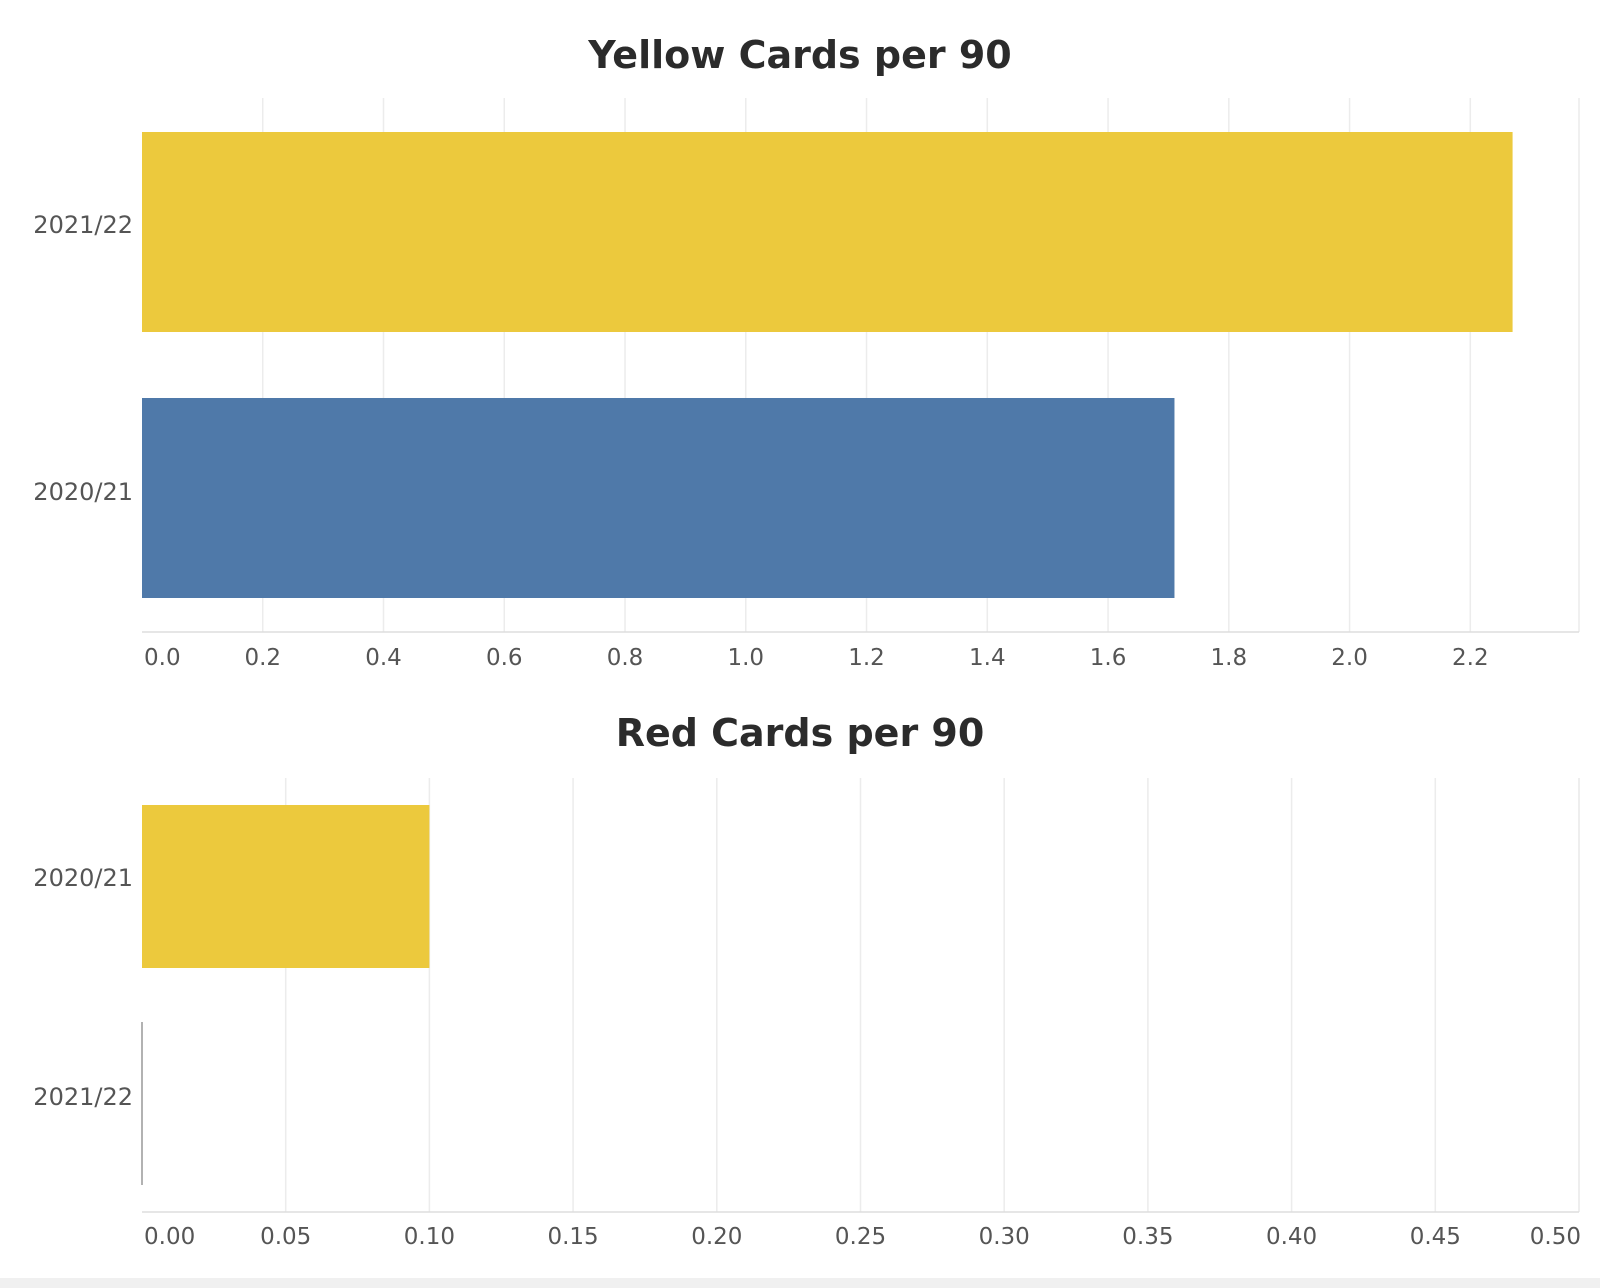 This screenshot has height=1288, width=1600. I want to click on x-tick-label: 2.0, so click(1349, 658).